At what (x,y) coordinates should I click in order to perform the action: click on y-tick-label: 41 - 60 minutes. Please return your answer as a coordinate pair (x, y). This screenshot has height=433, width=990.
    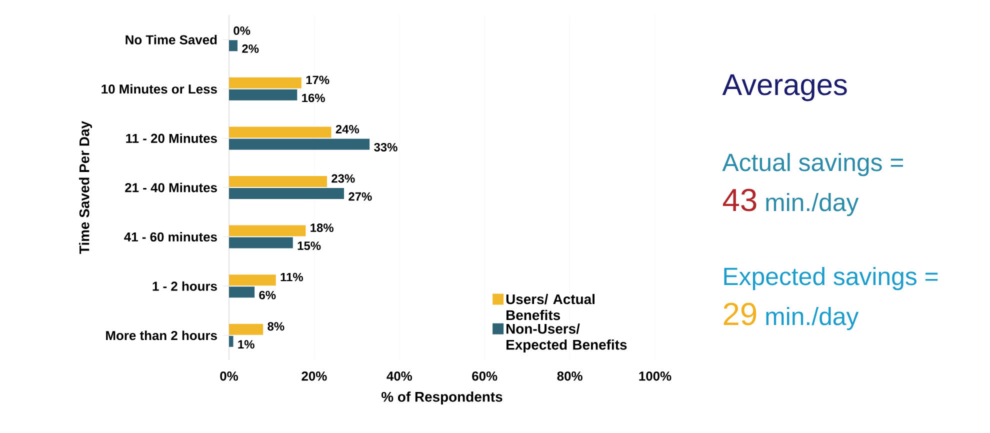
    Looking at the image, I should click on (170, 237).